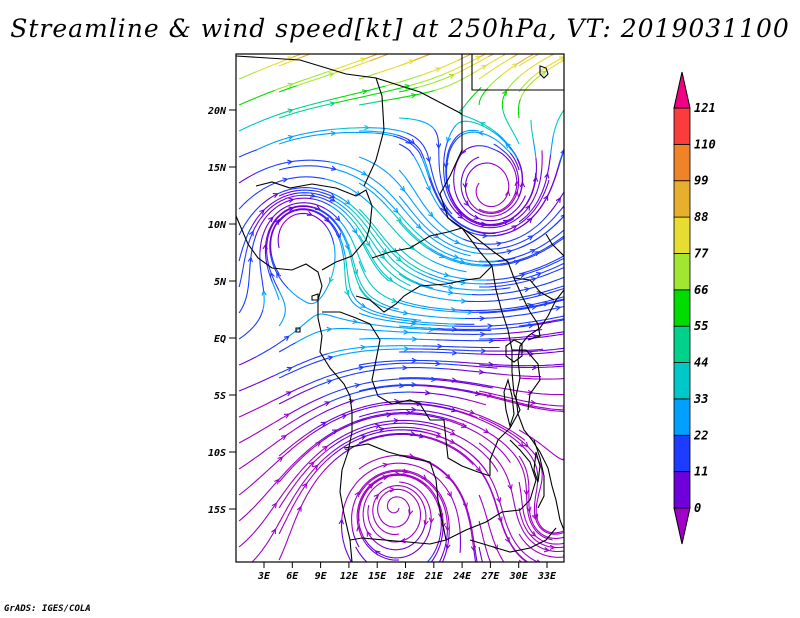 This screenshot has height=618, width=800. I want to click on lat-tick-label: 15N, so click(217, 168).